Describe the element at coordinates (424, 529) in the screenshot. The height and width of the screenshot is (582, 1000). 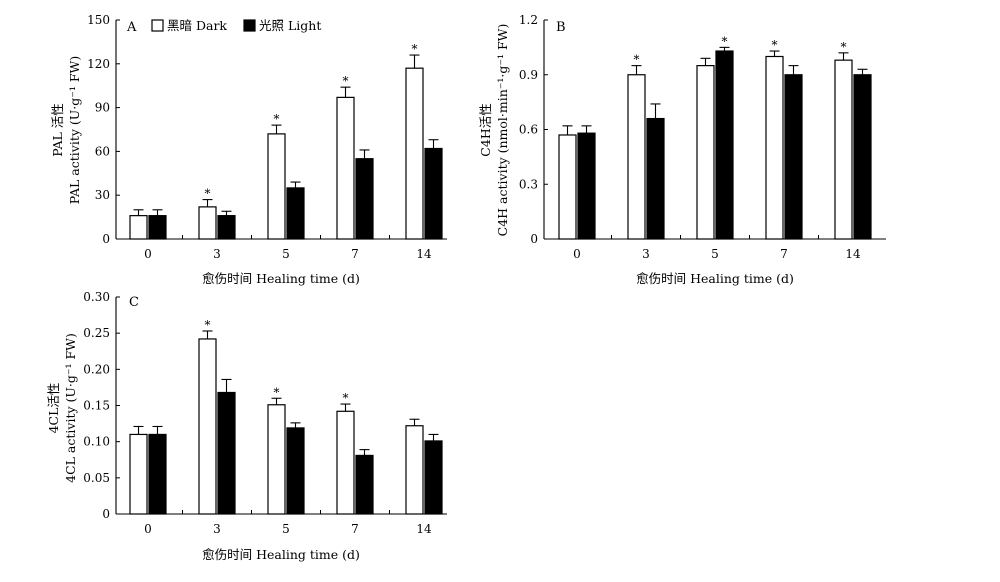
I see `p3-x-tick-label: 14` at that location.